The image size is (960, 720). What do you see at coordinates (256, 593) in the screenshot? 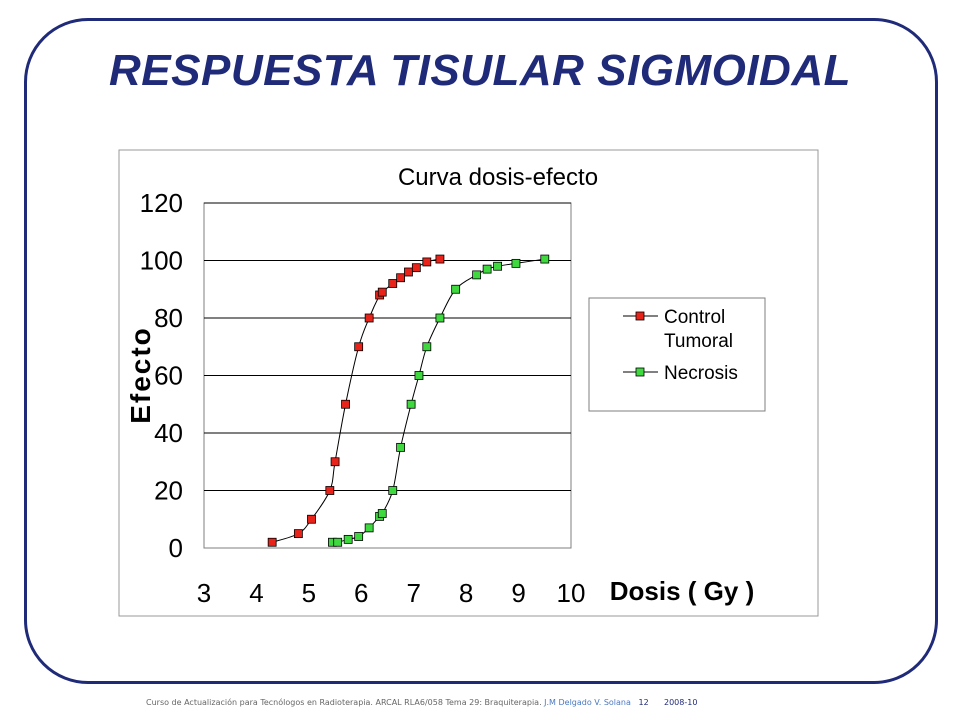
I see `x-tick-label: 4` at bounding box center [256, 593].